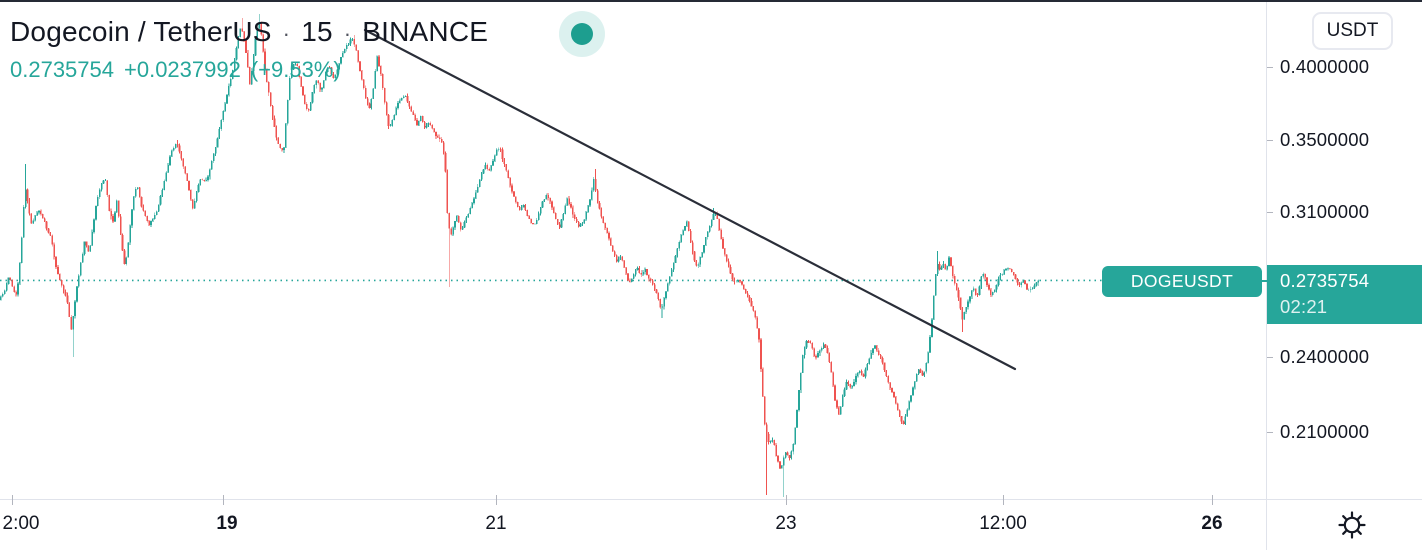 The height and width of the screenshot is (550, 1422). What do you see at coordinates (1325, 66) in the screenshot?
I see `price-axis-label: 0.4000000` at bounding box center [1325, 66].